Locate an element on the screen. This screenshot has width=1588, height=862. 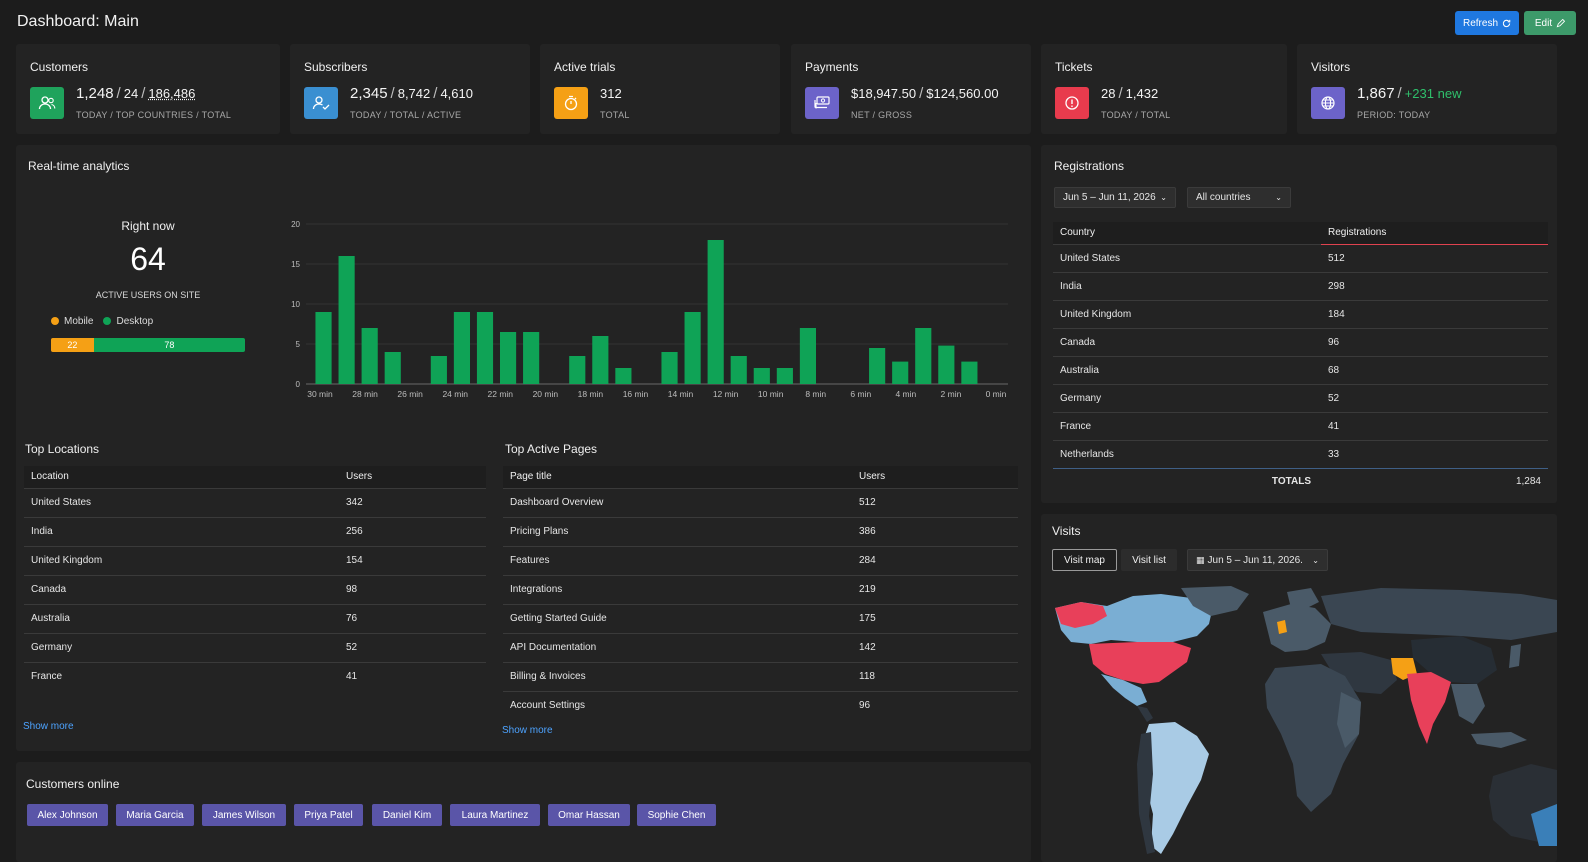
right-now-label: Right now is located at coordinates (148, 226).